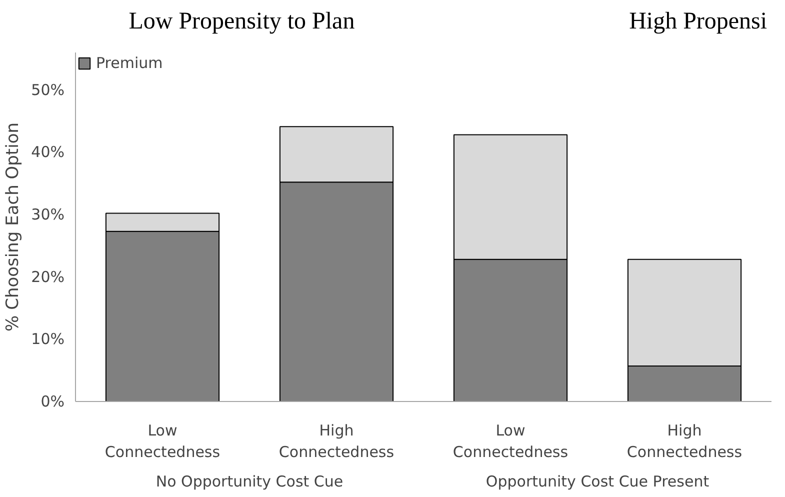 This screenshot has width=785, height=497. I want to click on y-tick-label: 30%, so click(48, 215).